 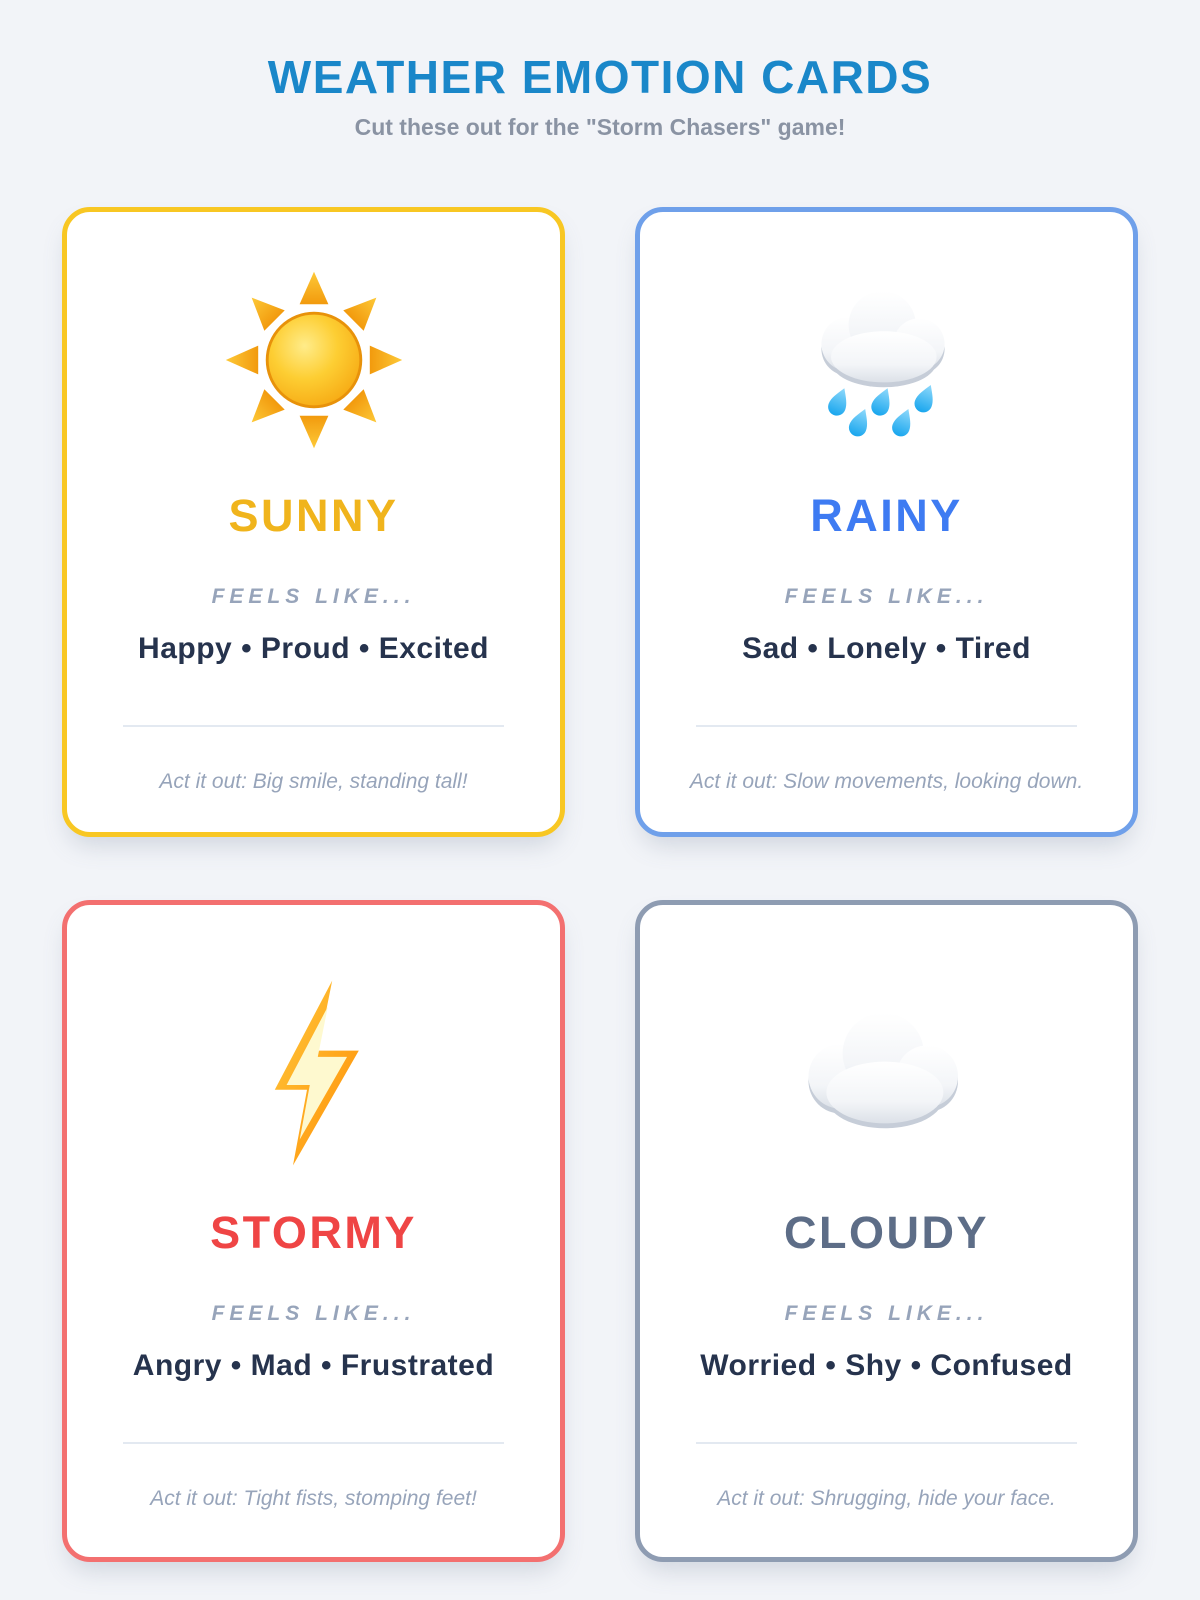 I want to click on card-title: STORMY, so click(x=313, y=1232).